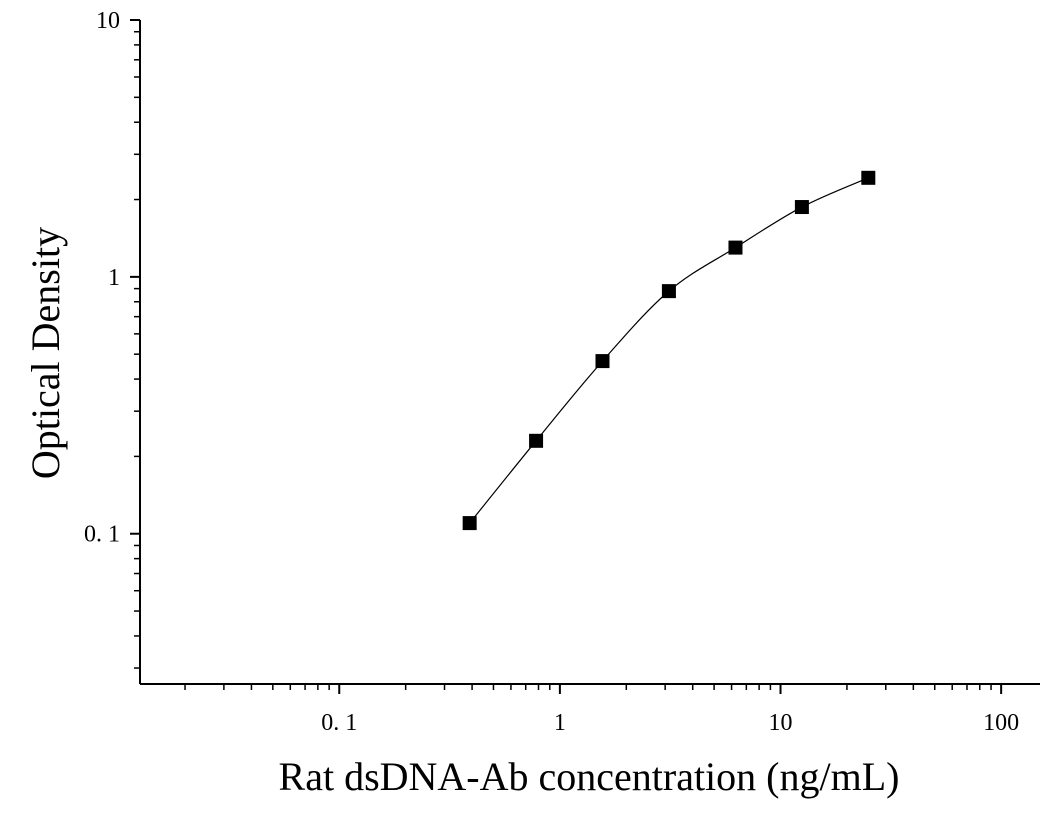 This screenshot has width=1054, height=821. I want to click on y-axis-title: Optical Density, so click(45, 353).